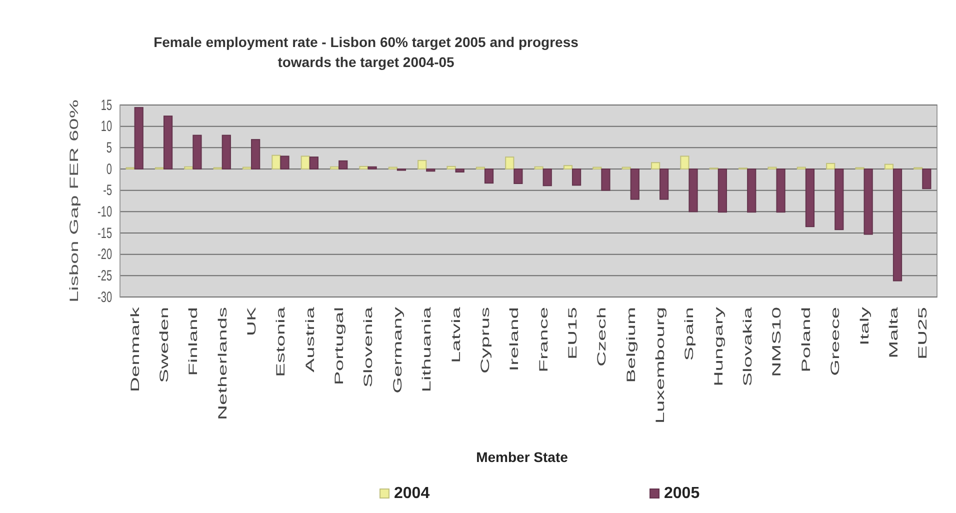 This screenshot has width=956, height=513. I want to click on x-tick-label: Poland, so click(806, 339).